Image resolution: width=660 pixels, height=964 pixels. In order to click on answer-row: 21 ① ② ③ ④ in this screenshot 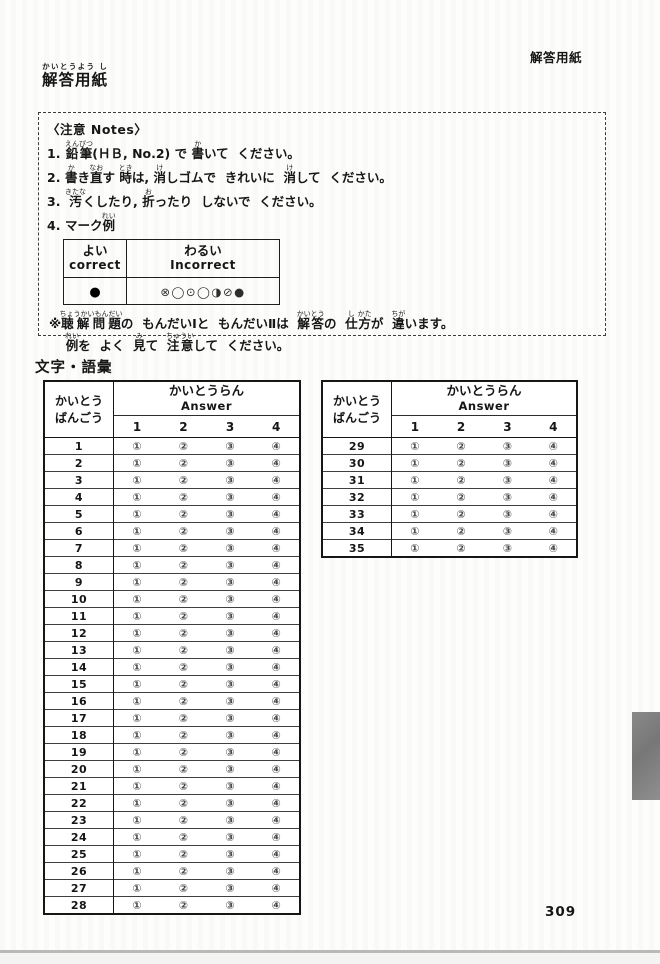, I will do `click(172, 786)`.